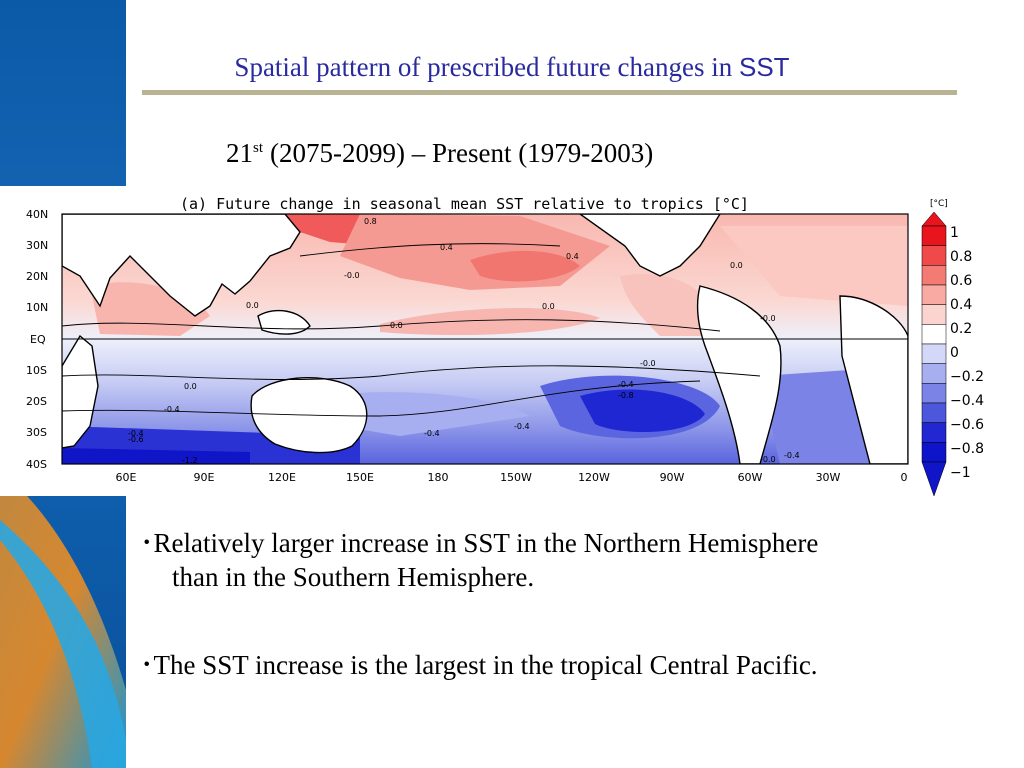 Image resolution: width=1024 pixels, height=768 pixels. I want to click on lon-label: 180, so click(438, 477).